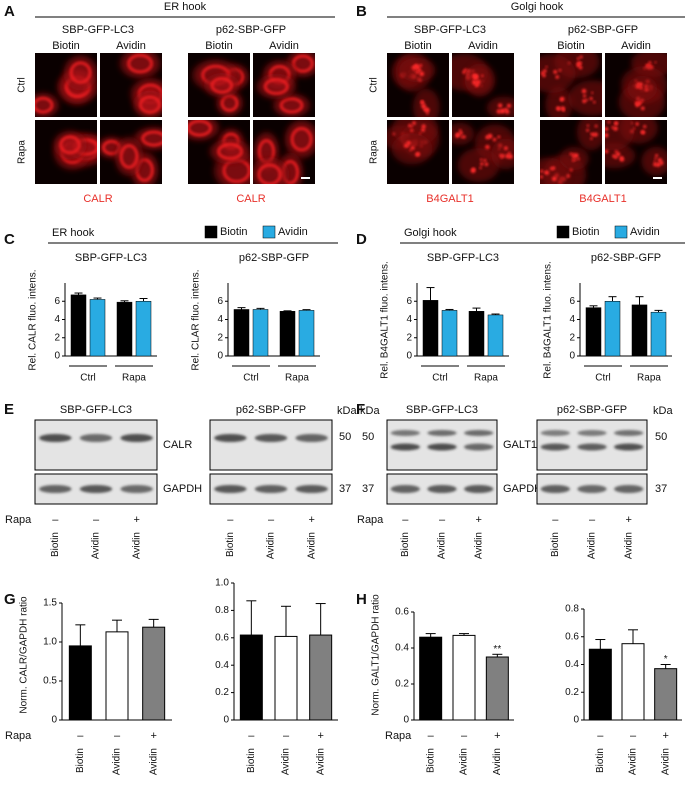  I want to click on y-tick-label: 2, so click(220, 337).